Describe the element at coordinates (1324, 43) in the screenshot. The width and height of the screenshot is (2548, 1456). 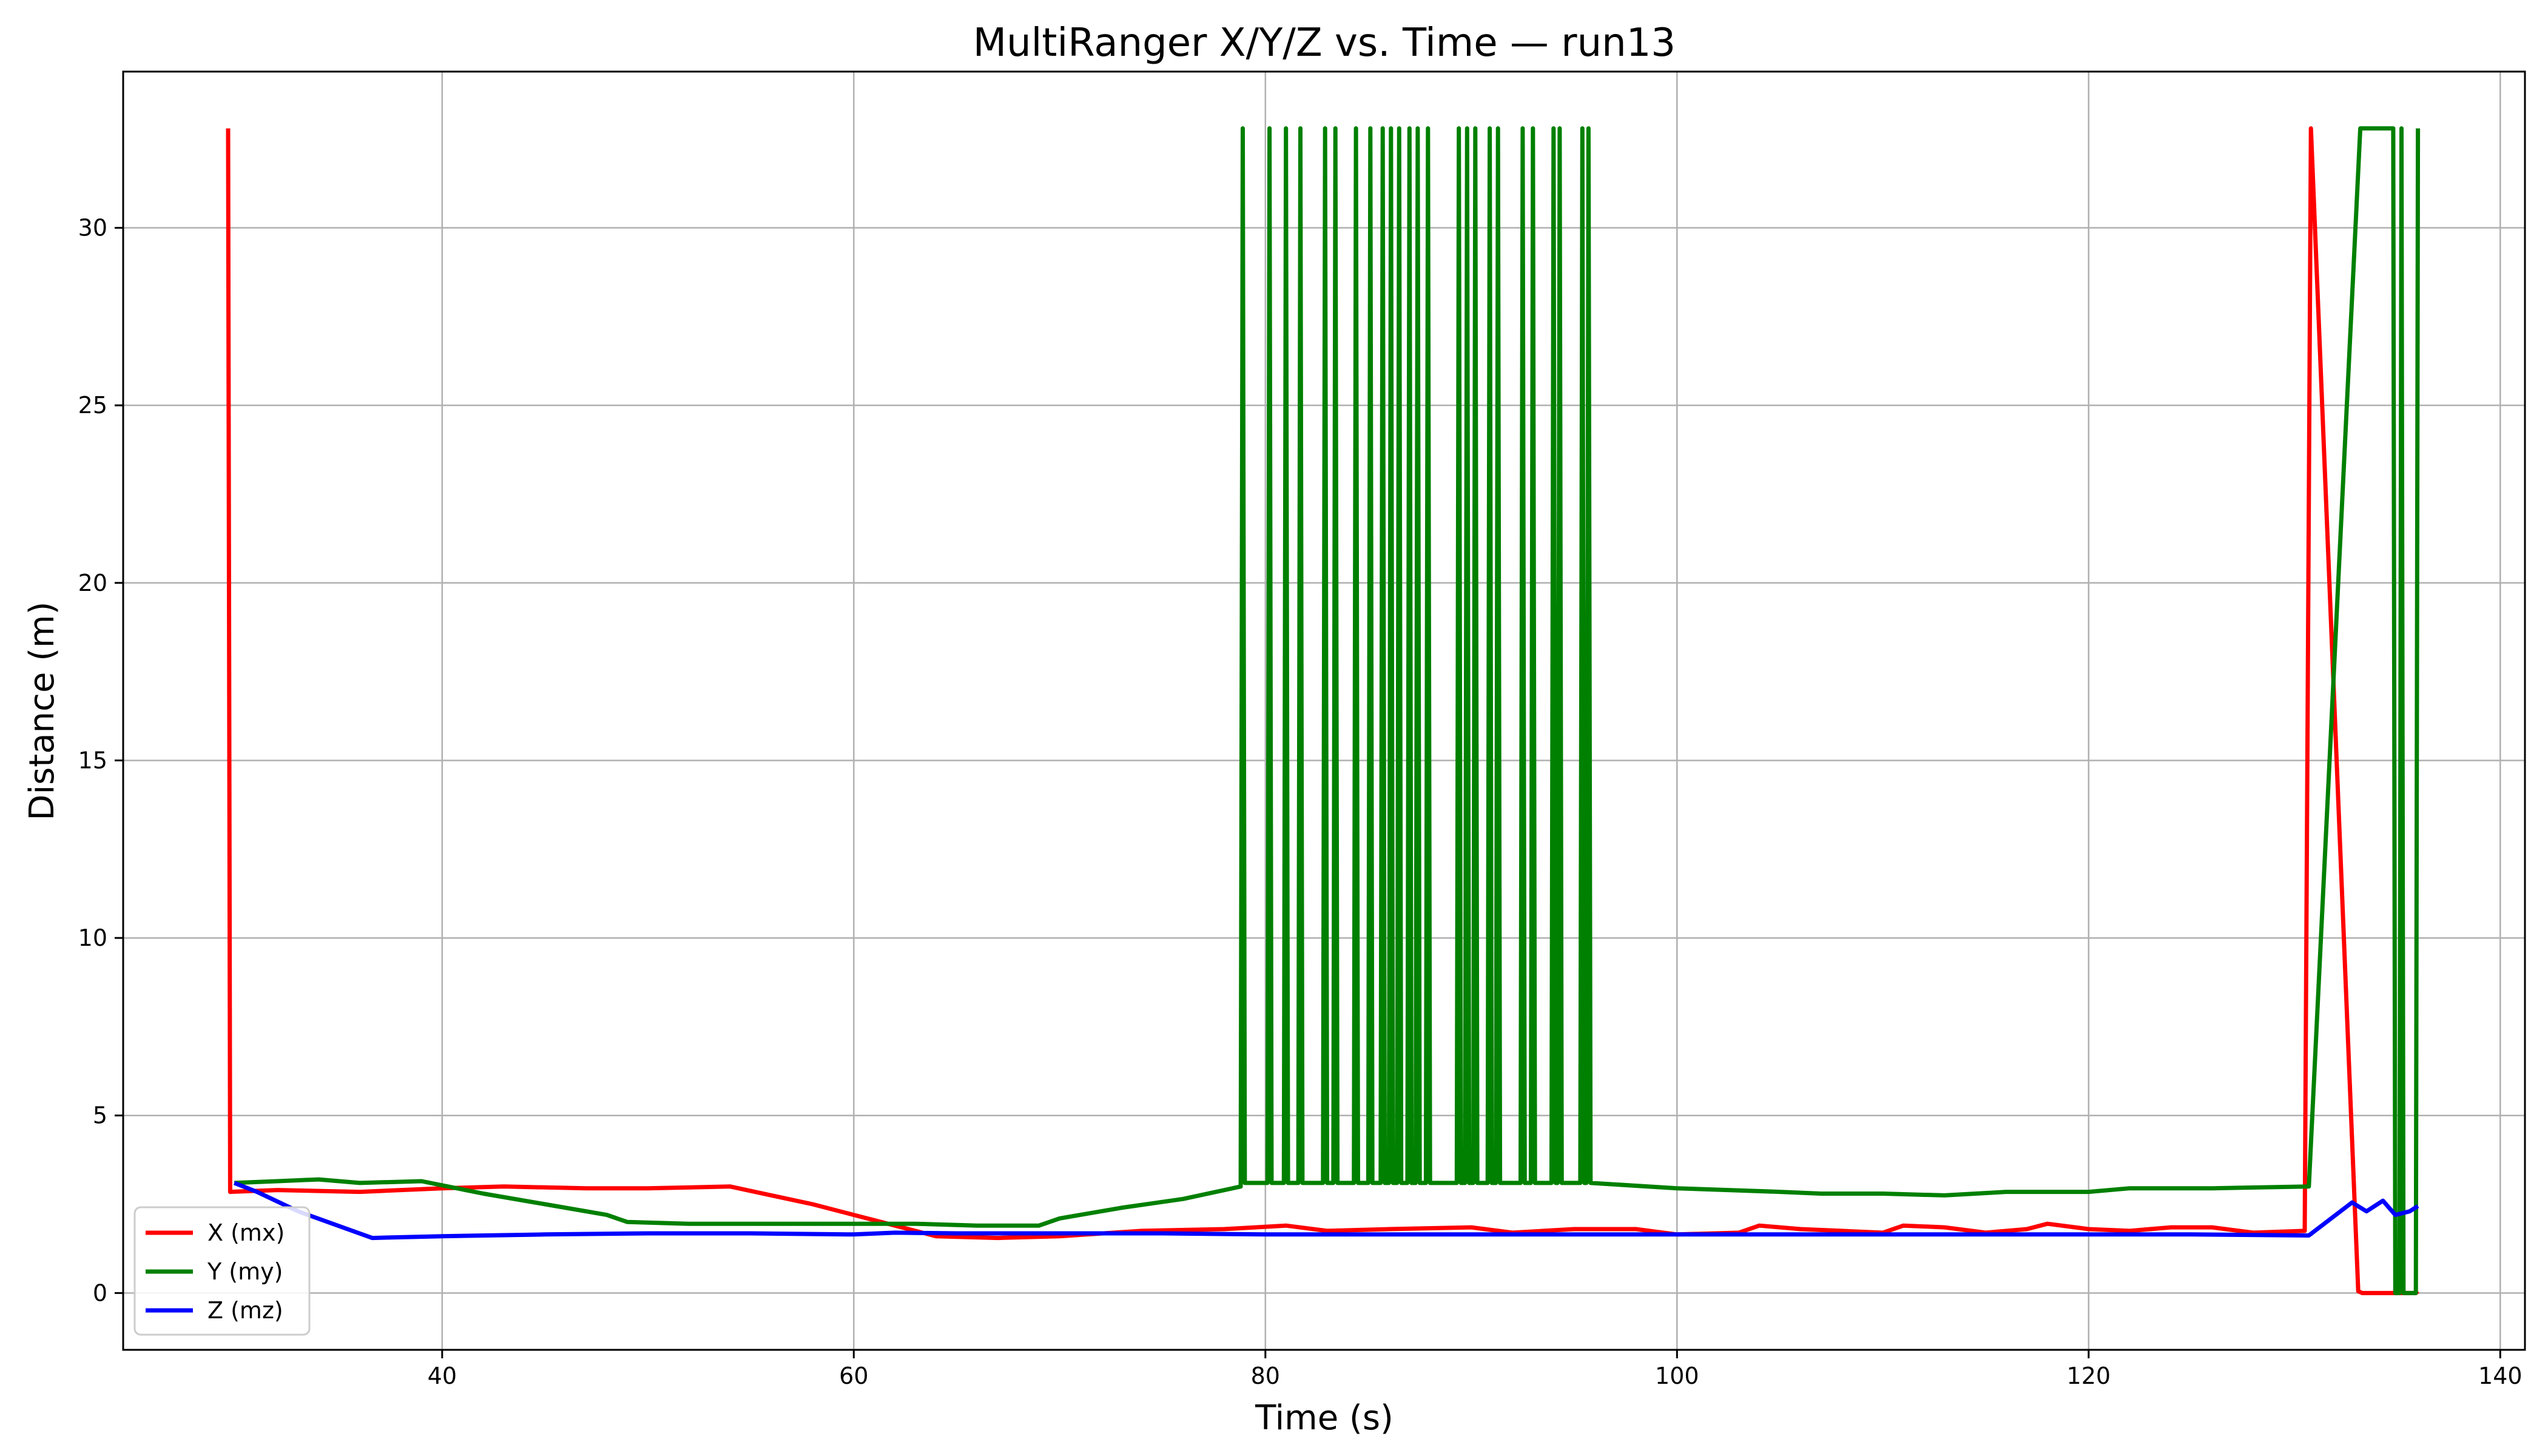
I see `chart-title: MultiRanger X/Y/Z vs. Time — run13` at that location.